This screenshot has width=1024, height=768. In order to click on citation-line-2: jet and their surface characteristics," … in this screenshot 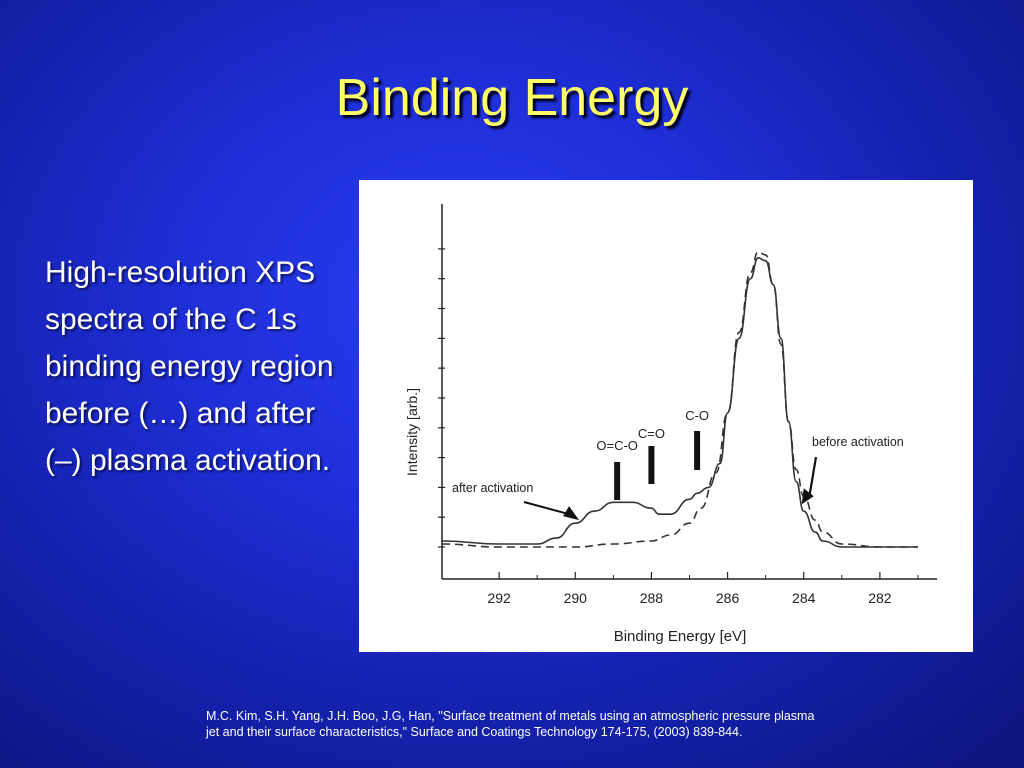, I will do `click(474, 732)`.